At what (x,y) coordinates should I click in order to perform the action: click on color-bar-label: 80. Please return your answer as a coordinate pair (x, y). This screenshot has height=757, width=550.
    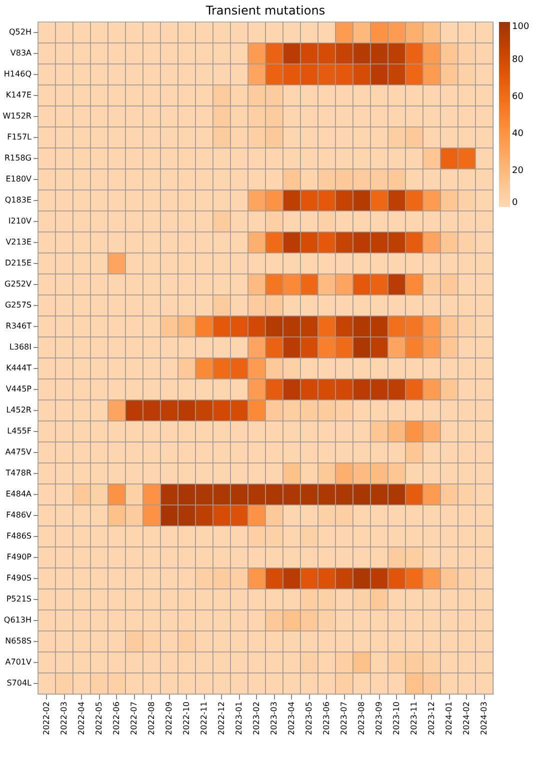
    Looking at the image, I should click on (518, 60).